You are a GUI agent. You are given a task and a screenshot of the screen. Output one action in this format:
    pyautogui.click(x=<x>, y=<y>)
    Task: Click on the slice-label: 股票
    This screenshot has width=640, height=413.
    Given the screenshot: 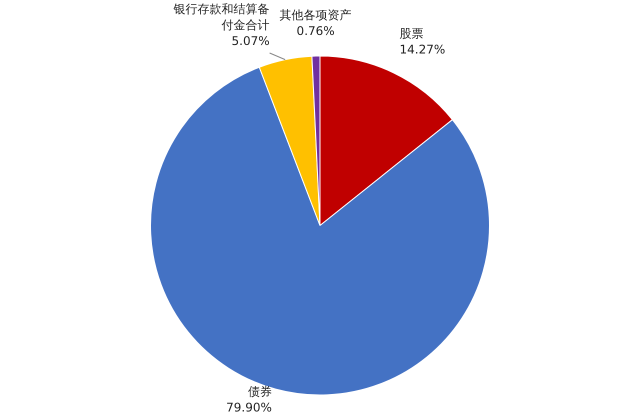 What is the action you would take?
    pyautogui.click(x=412, y=33)
    